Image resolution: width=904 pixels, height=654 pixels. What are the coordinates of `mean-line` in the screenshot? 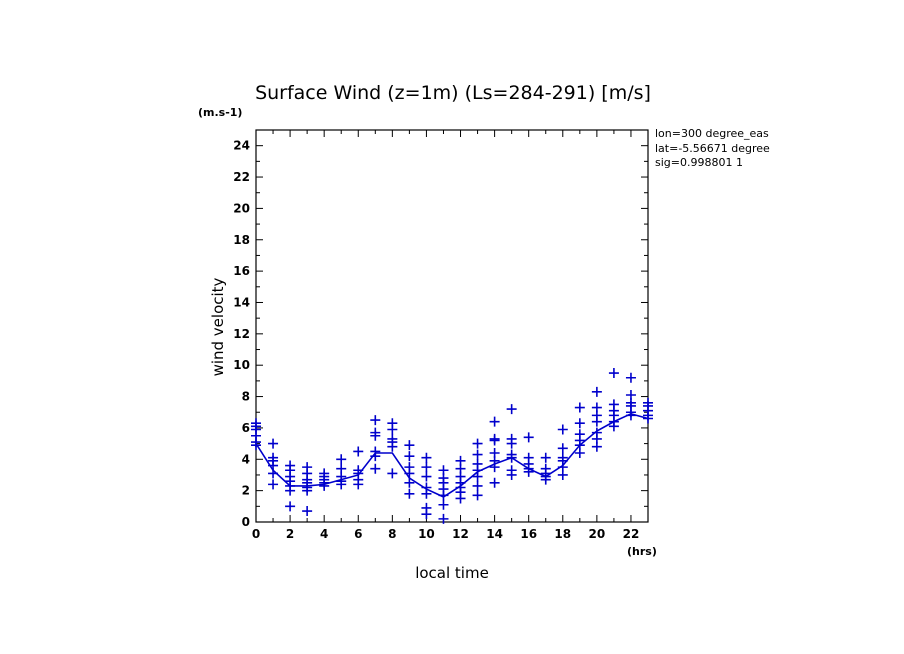 It's located at (452, 455).